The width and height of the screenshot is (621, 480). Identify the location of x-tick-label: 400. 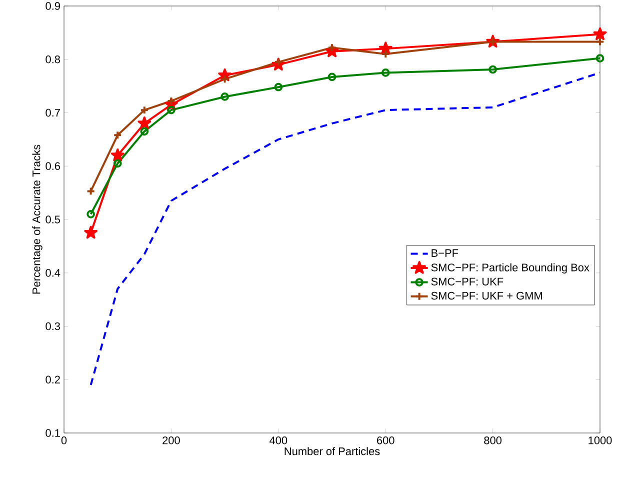
(279, 440).